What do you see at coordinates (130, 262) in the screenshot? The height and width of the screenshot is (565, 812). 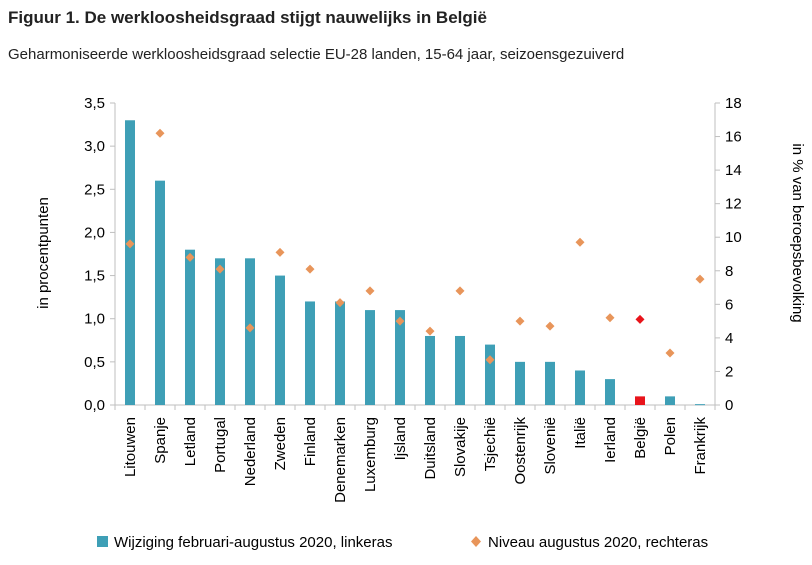 I see `bar-Litouwen` at bounding box center [130, 262].